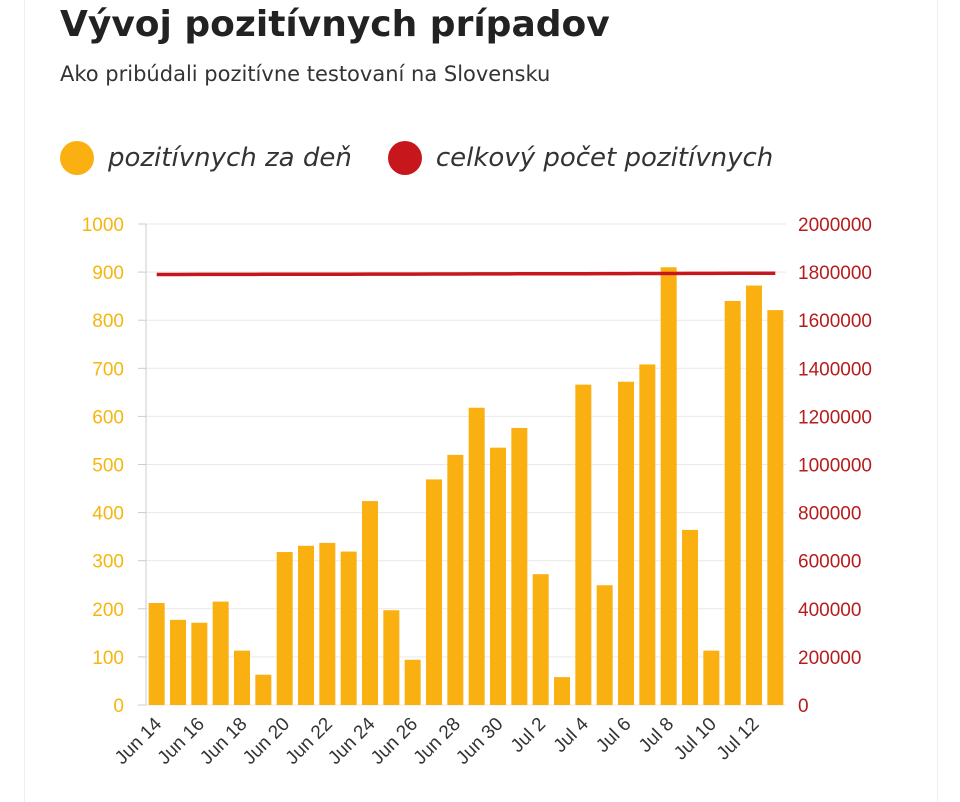  I want to click on y-right-tick-label: 1800000, so click(835, 273).